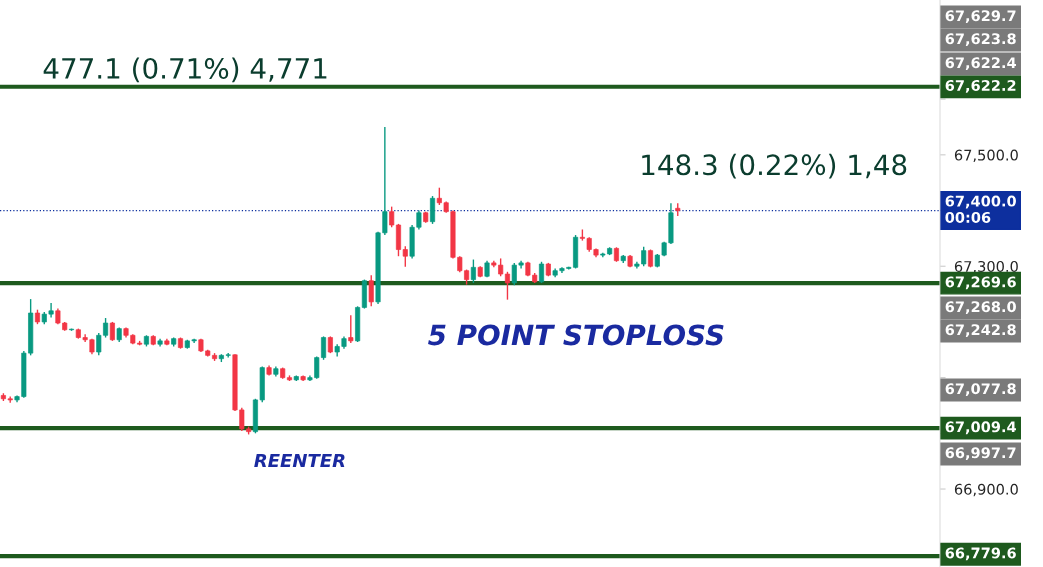  What do you see at coordinates (980, 390) in the screenshot?
I see `text: 67,077.8` at bounding box center [980, 390].